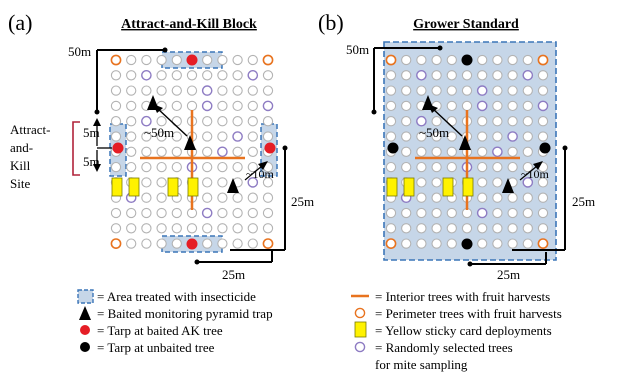 This screenshot has height=384, width=630. I want to click on legend-area-swatch, so click(85, 296).